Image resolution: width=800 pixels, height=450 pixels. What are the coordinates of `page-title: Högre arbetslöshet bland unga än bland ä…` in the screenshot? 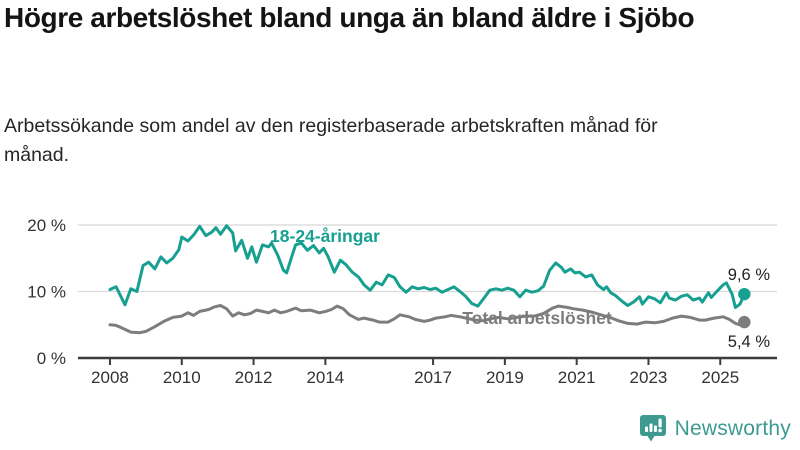 It's located at (349, 17).